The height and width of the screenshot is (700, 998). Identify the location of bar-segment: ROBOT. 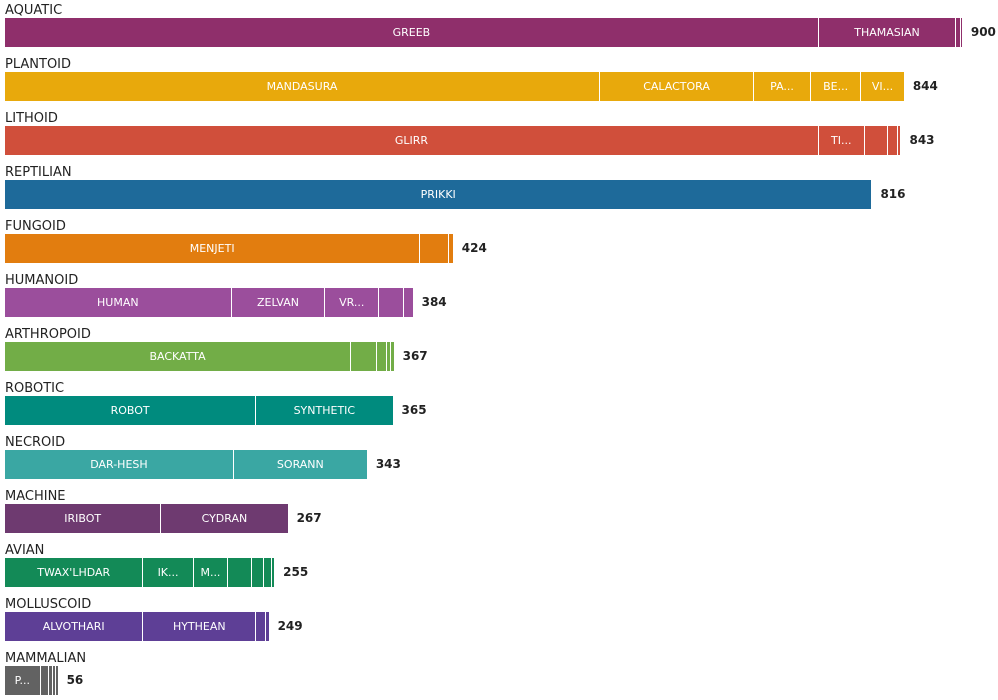
(131, 410).